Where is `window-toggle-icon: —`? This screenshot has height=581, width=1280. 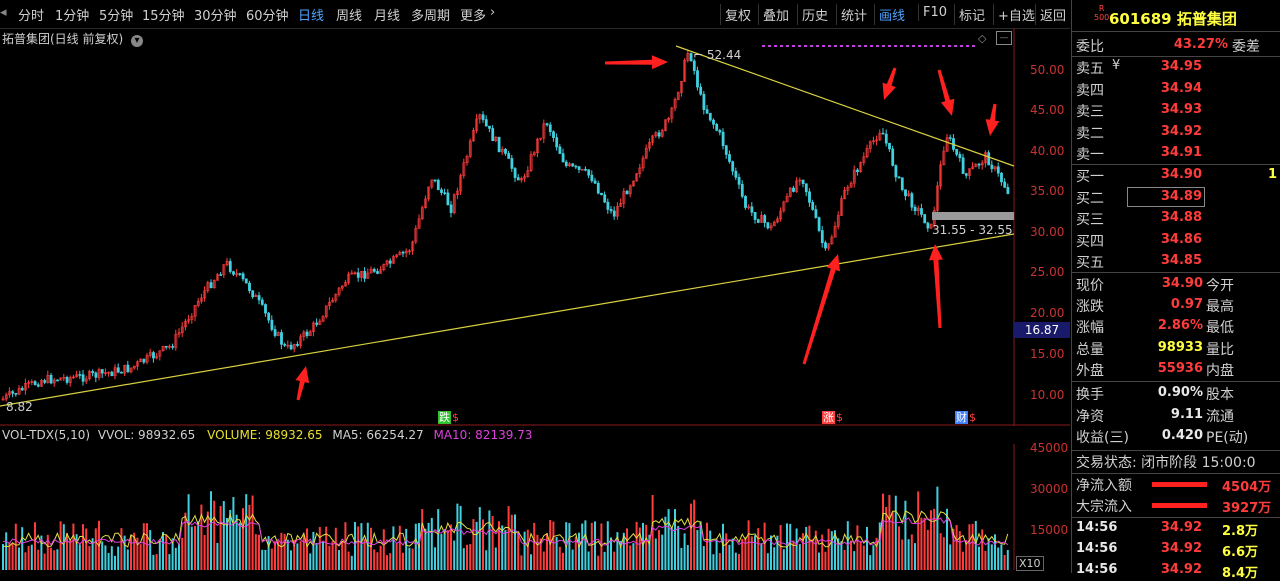
window-toggle-icon: — is located at coordinates (1004, 38).